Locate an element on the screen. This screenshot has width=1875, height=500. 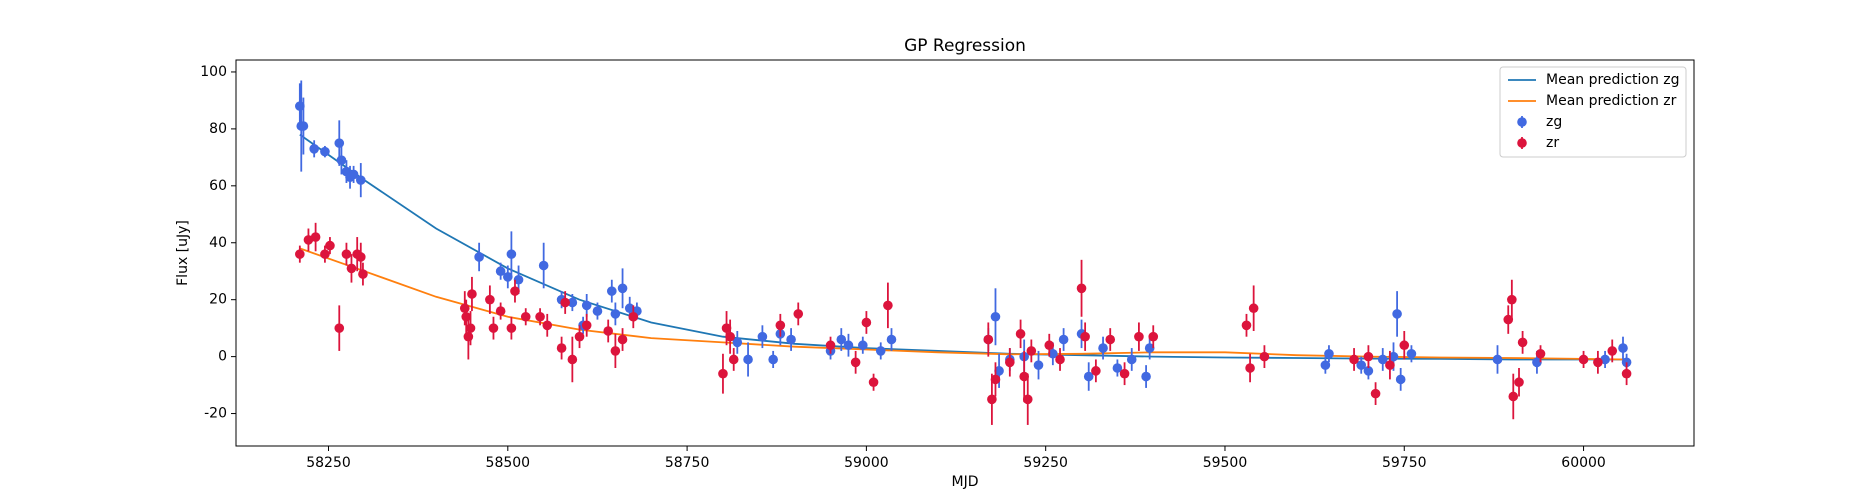
legend-label: Mean prediction zg is located at coordinates (1613, 80).